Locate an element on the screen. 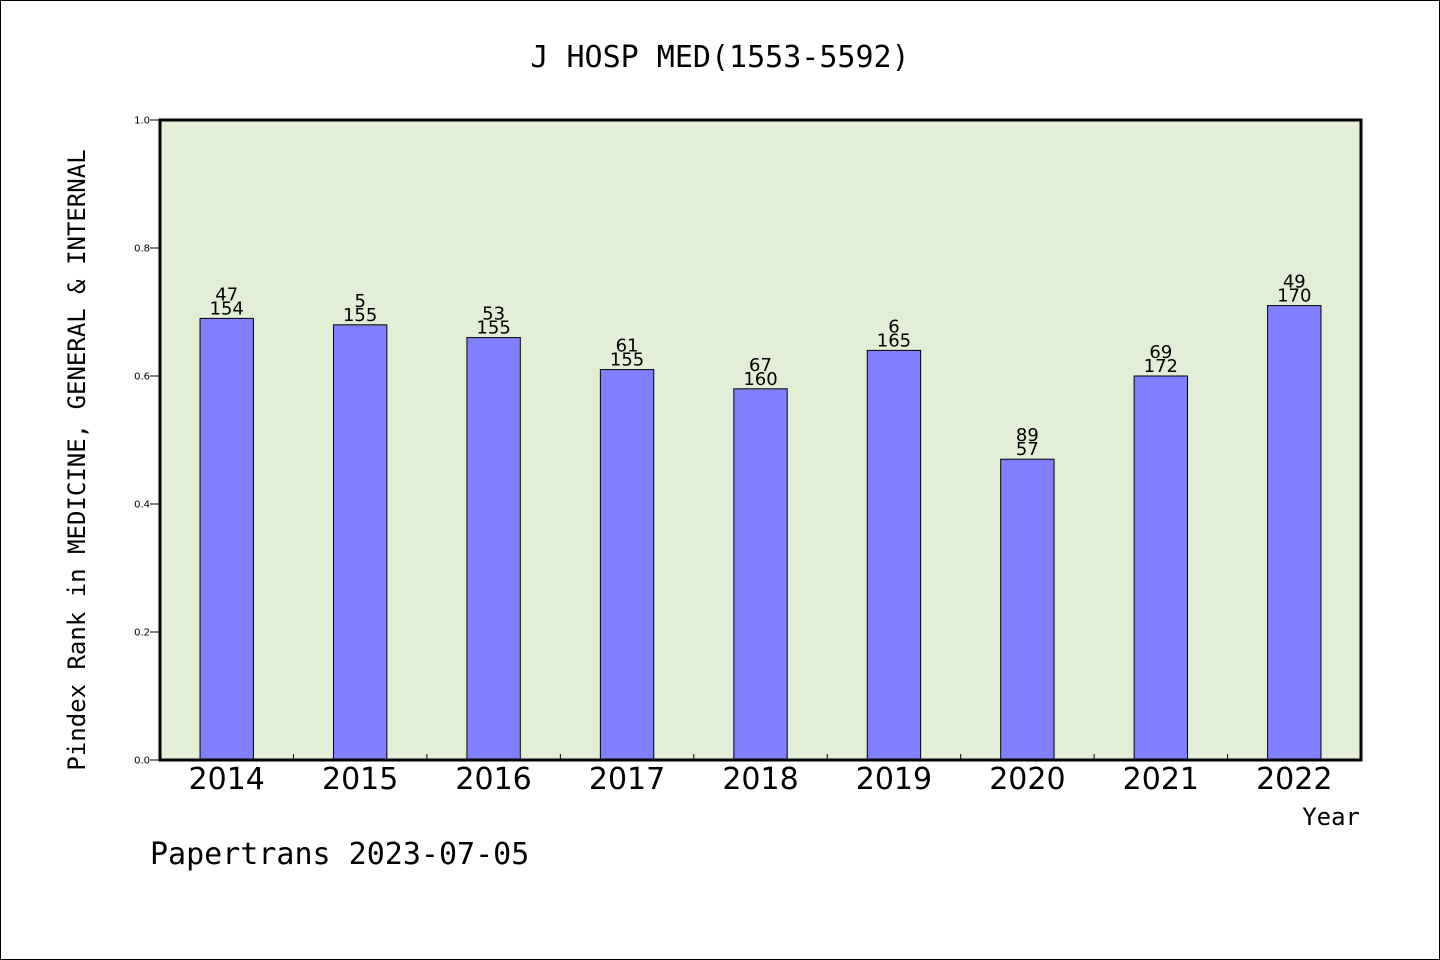  y-tick-label: 0.0 is located at coordinates (142, 761).